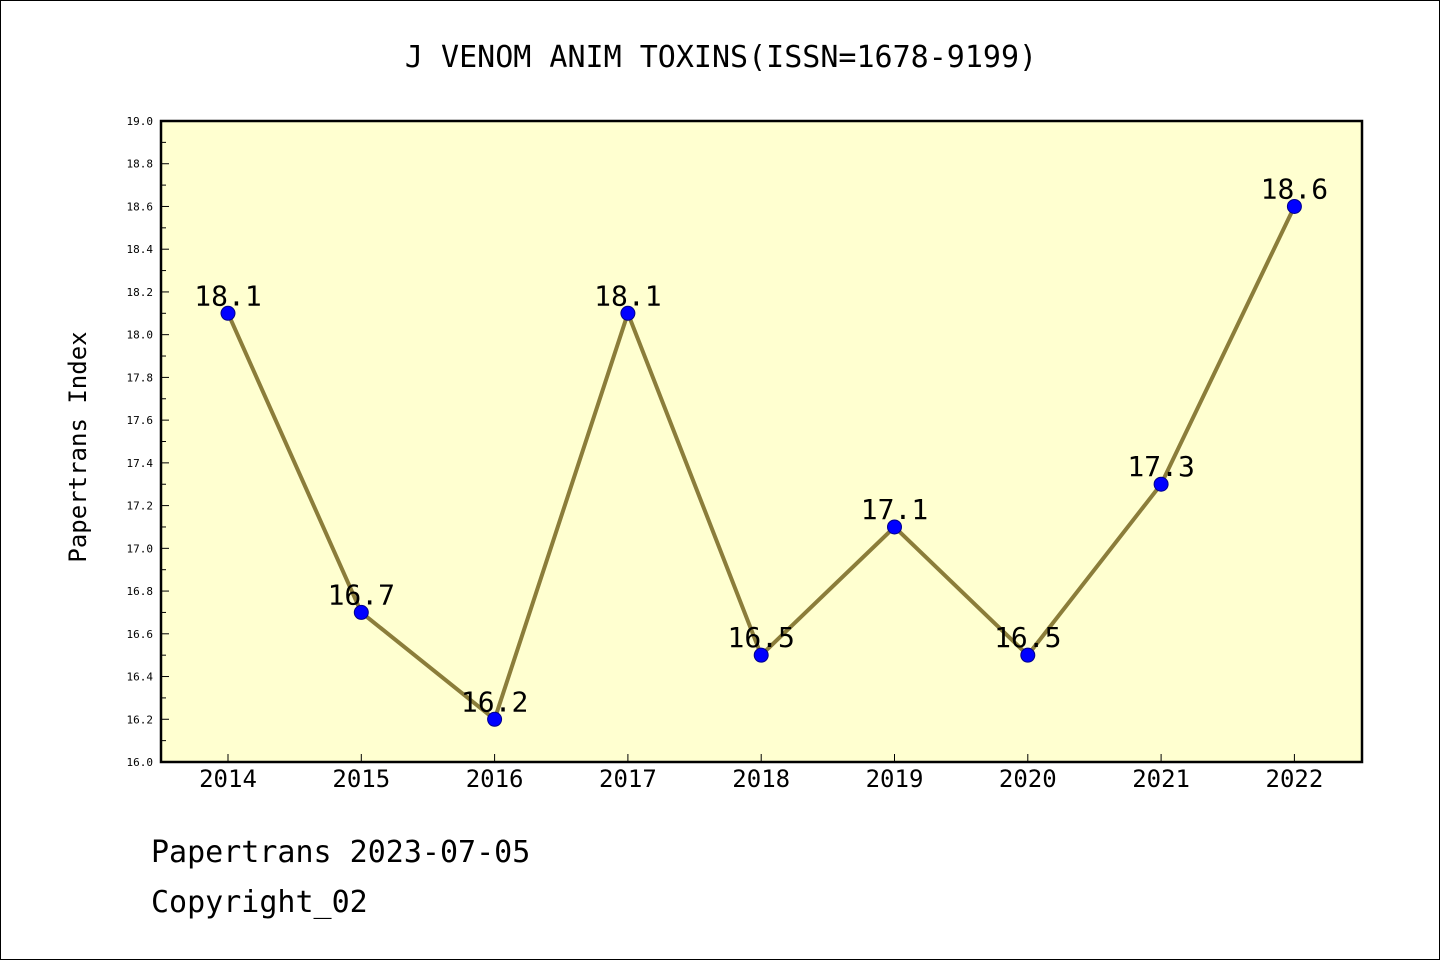 The width and height of the screenshot is (1440, 961). Describe the element at coordinates (495, 779) in the screenshot. I see `x-tick-label: 2016` at that location.